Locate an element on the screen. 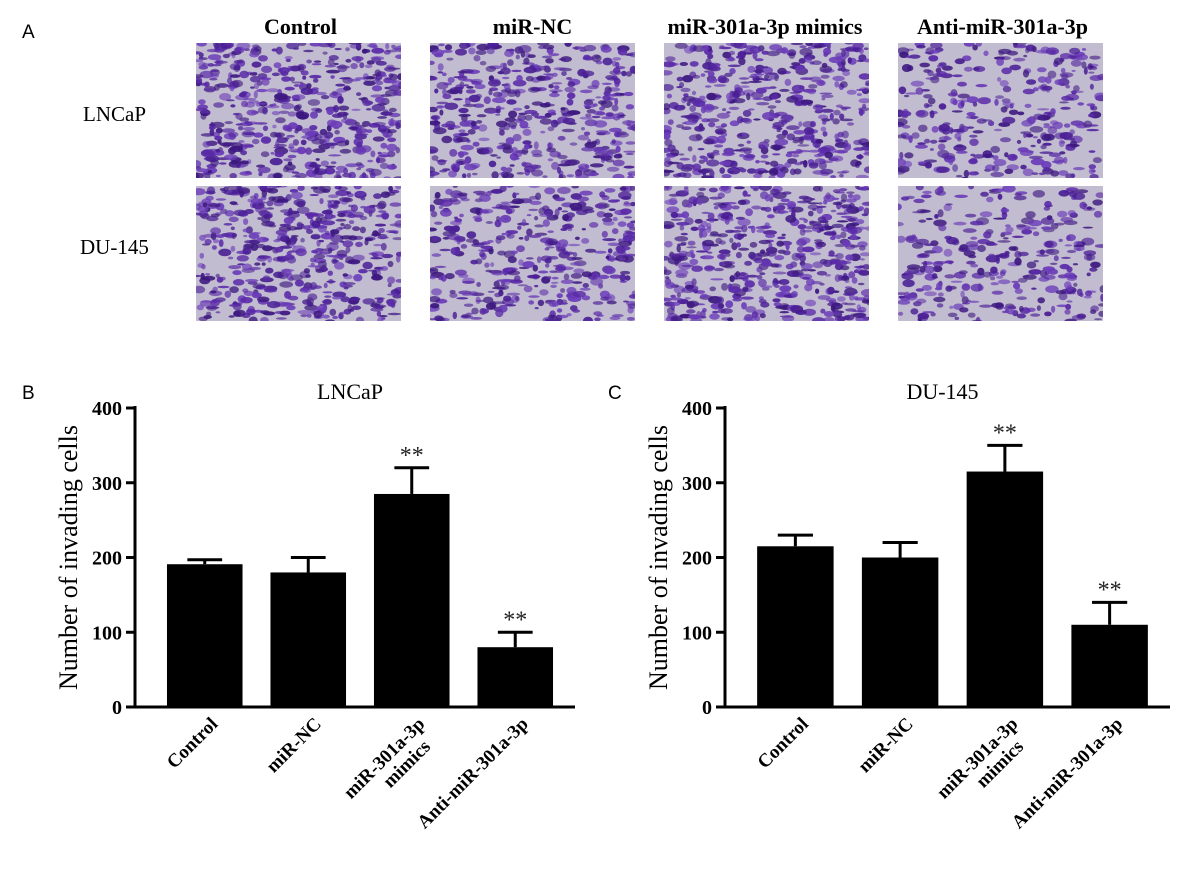  chart-title: DU-145 is located at coordinates (942, 392).